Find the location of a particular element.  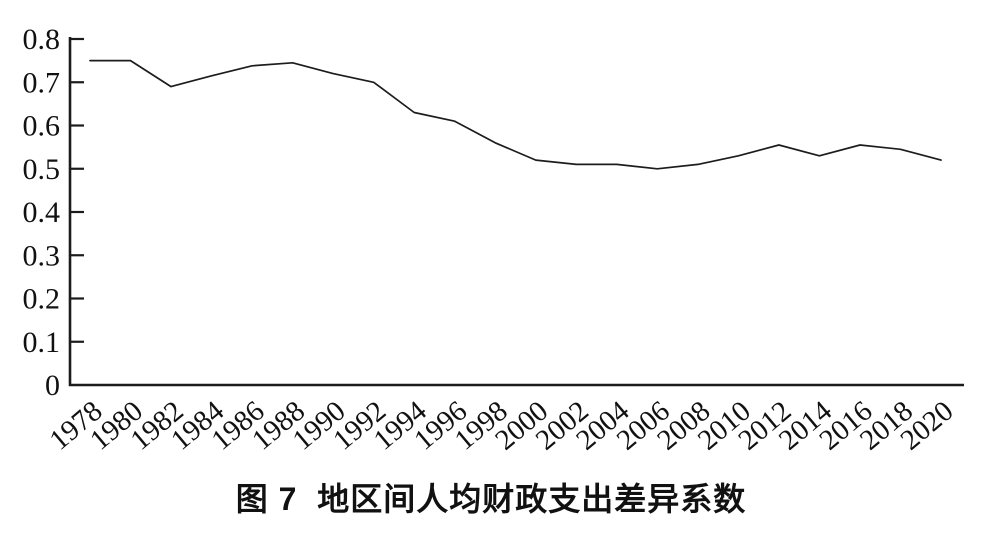

y-axis-tick-label: 0 is located at coordinates (52, 385).